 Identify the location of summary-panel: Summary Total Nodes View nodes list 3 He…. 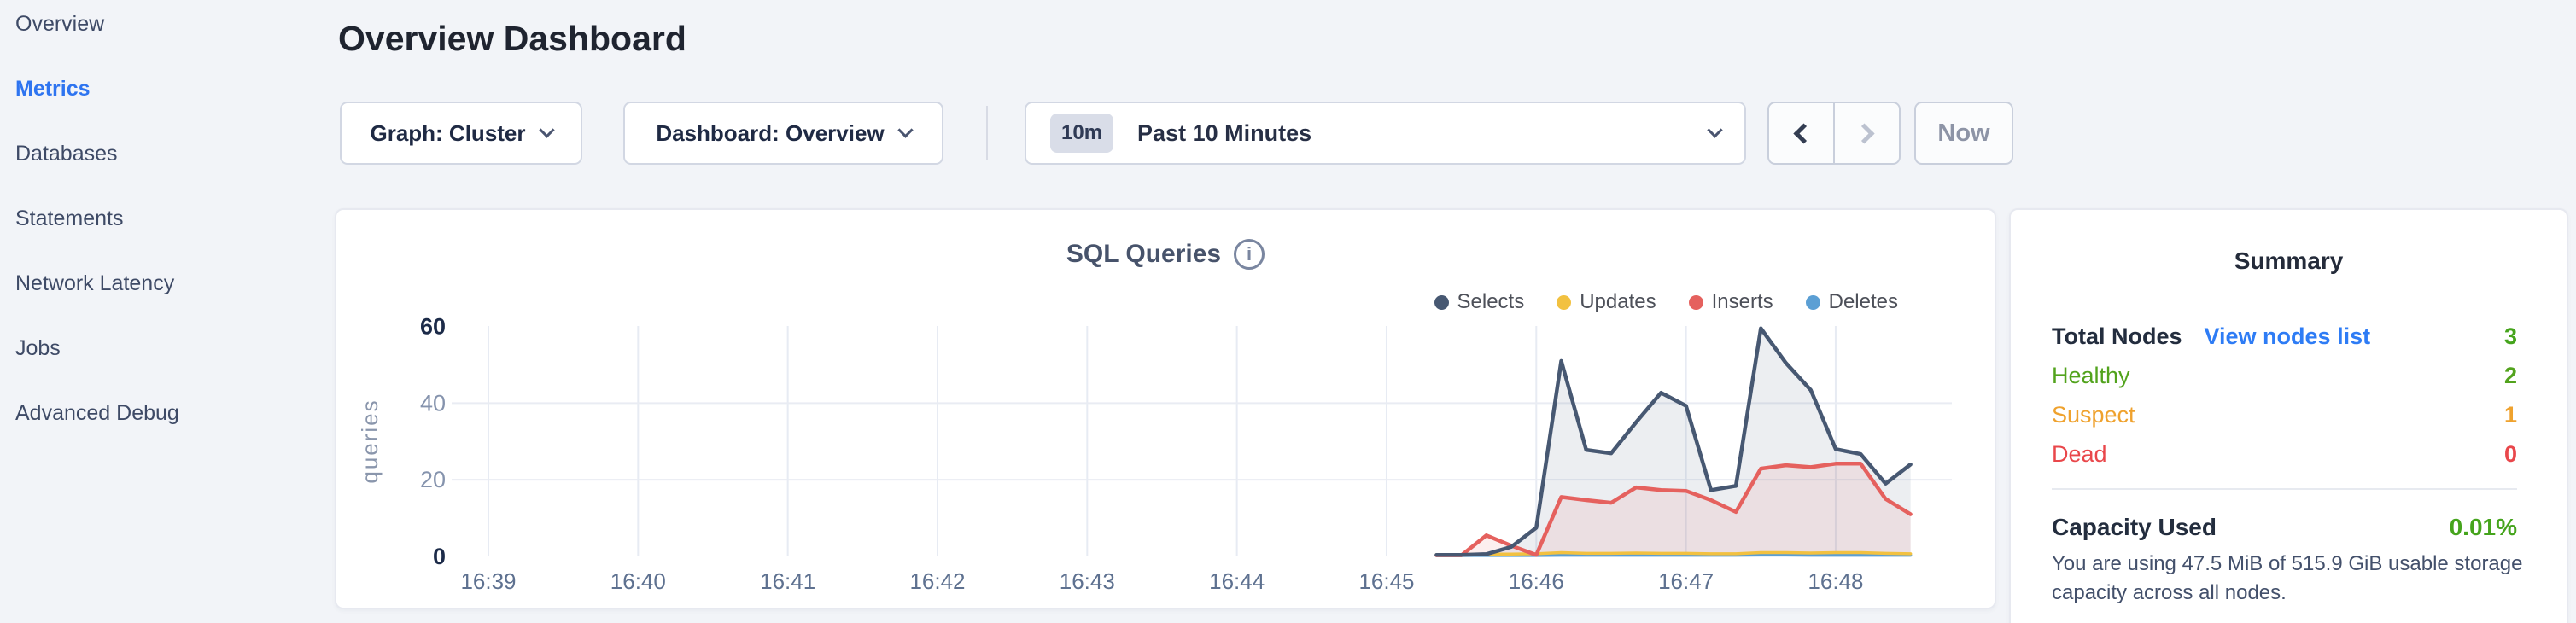
(2288, 415).